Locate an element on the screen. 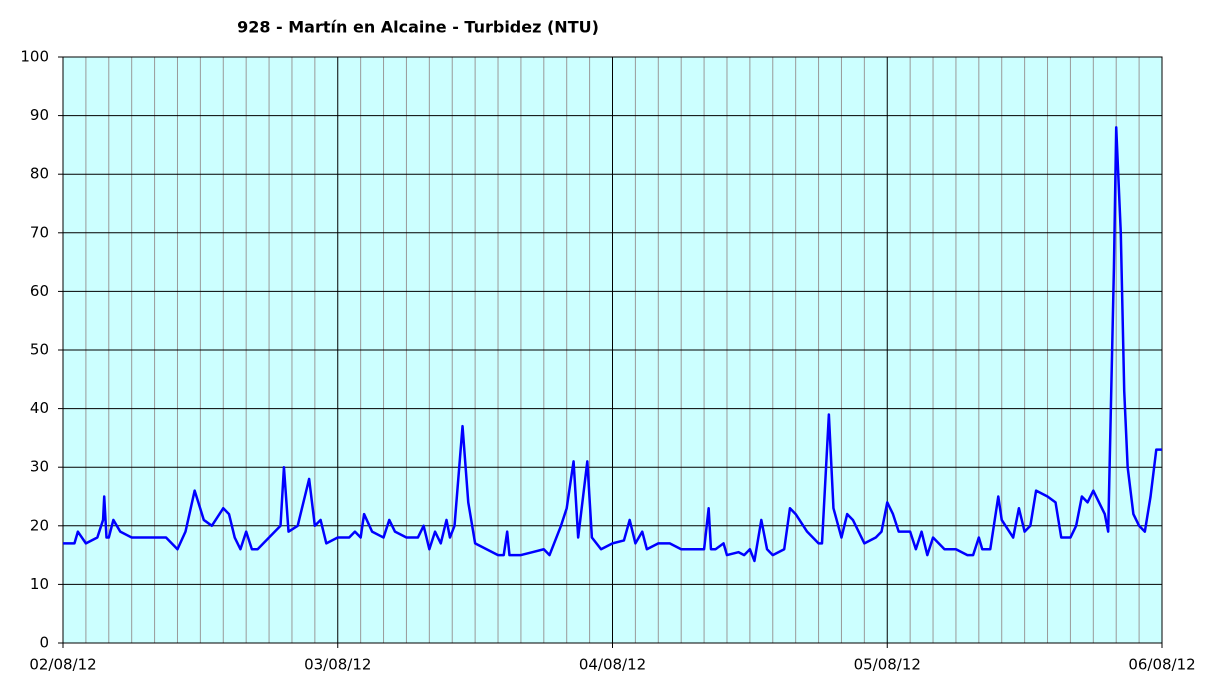  y-tick-label: 80 is located at coordinates (39, 174).